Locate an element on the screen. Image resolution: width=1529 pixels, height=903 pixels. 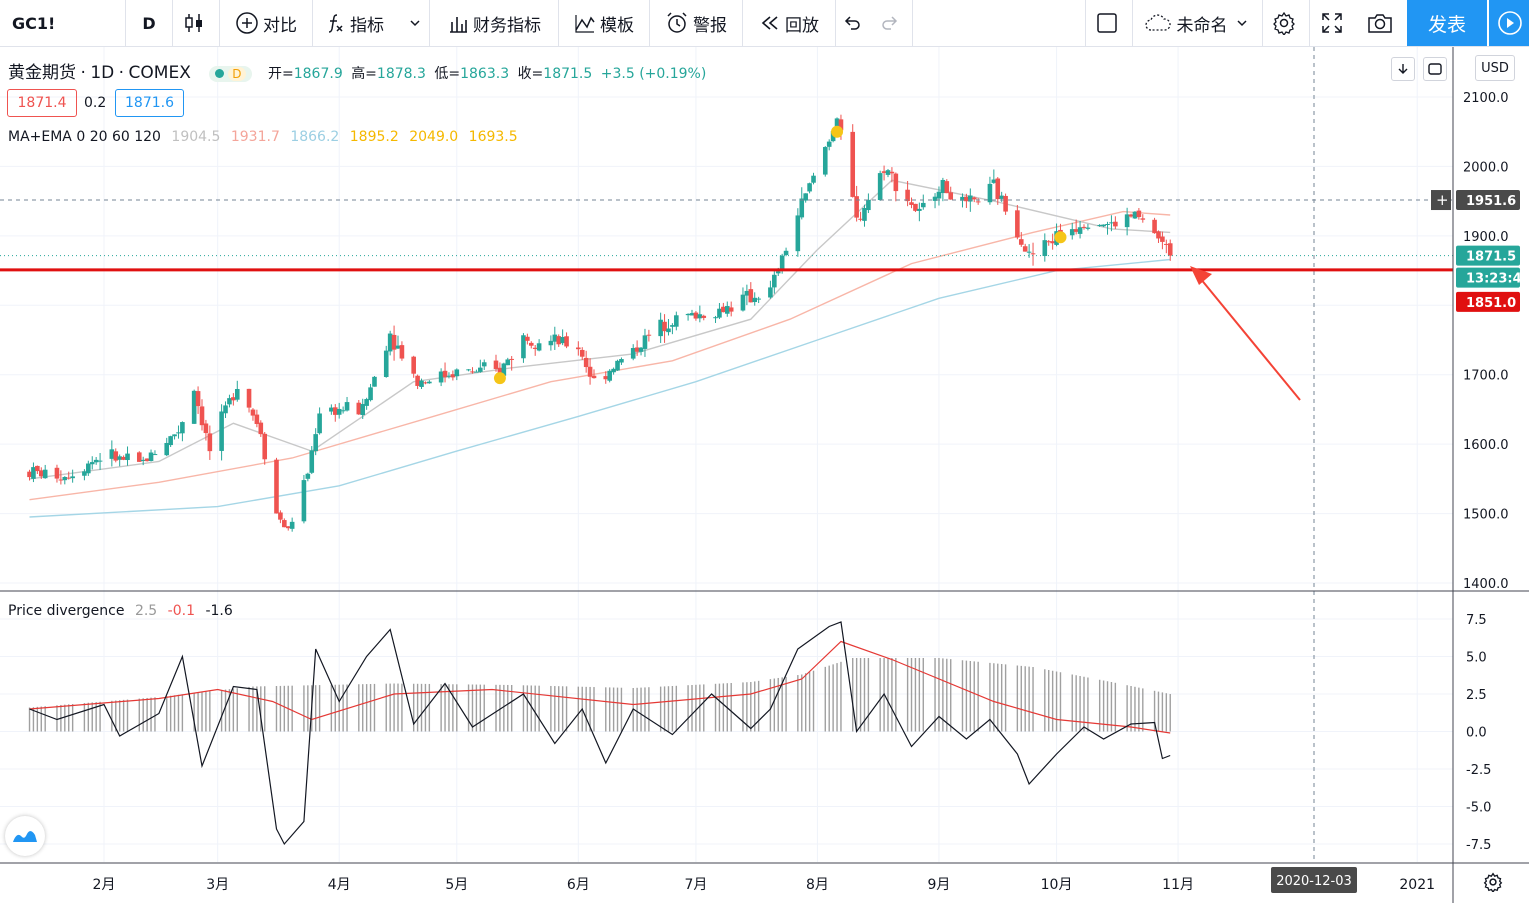
arrow-down-icon is located at coordinates (1403, 69).